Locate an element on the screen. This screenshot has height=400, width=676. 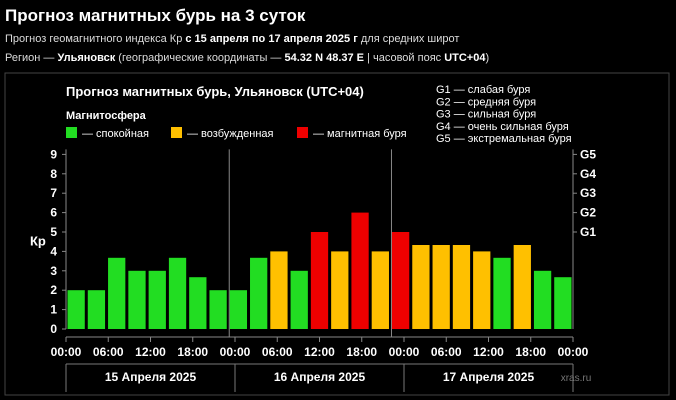
y-tick-label: 0 is located at coordinates (53, 329).